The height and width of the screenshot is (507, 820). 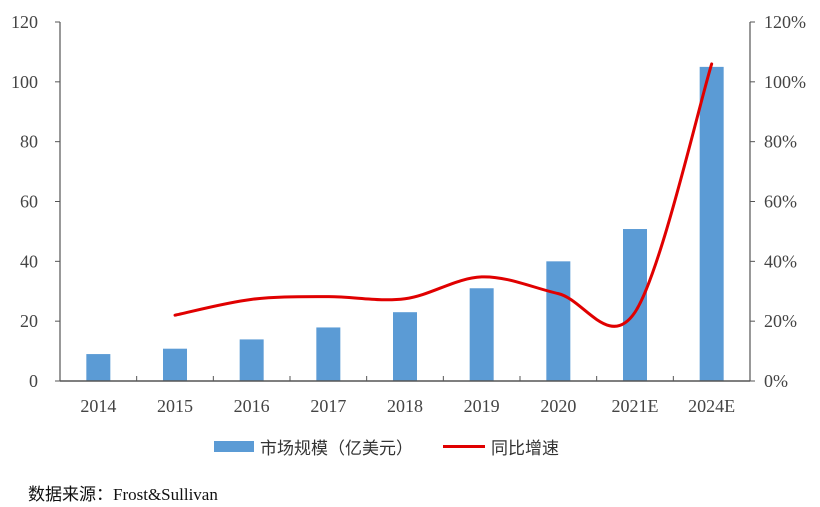 I want to click on x-tick-label: 2018, so click(x=405, y=406).